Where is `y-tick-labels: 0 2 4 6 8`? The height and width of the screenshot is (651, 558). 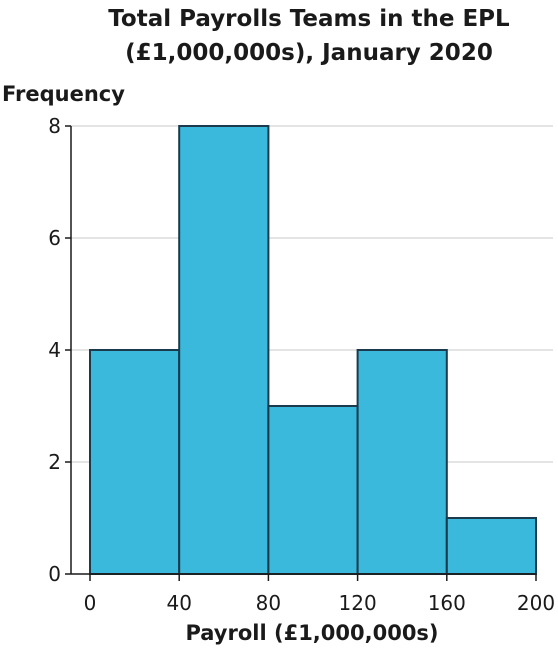
y-tick-labels: 0 2 4 6 8 is located at coordinates (59, 350).